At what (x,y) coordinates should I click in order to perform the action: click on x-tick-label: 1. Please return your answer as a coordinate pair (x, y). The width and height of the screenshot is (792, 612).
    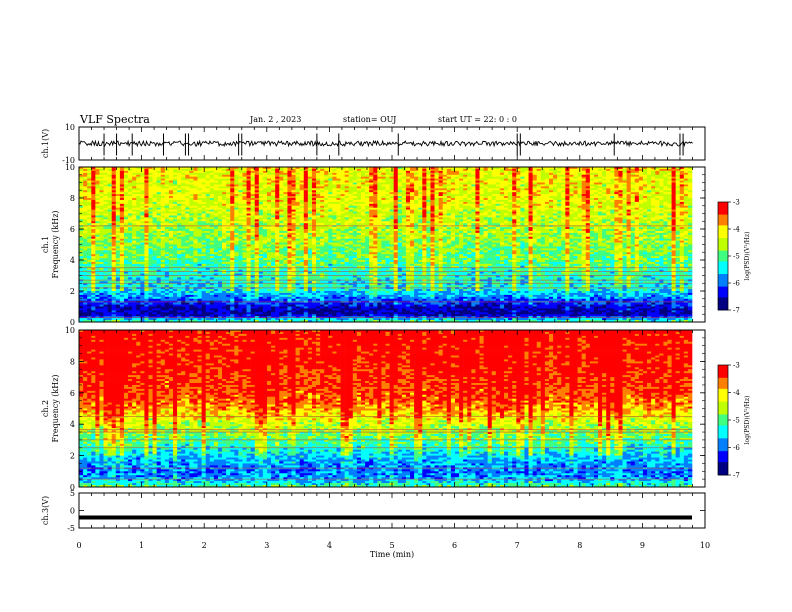
    Looking at the image, I should click on (141, 545).